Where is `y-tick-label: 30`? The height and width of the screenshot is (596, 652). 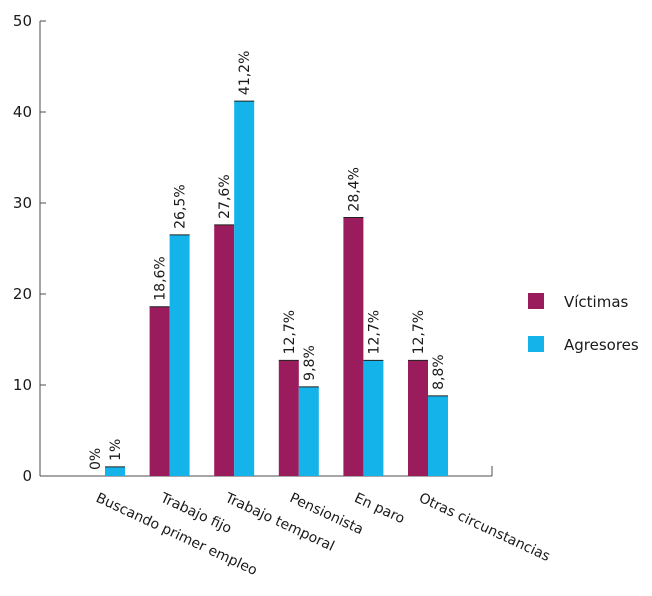 y-tick-label: 30 is located at coordinates (22, 203).